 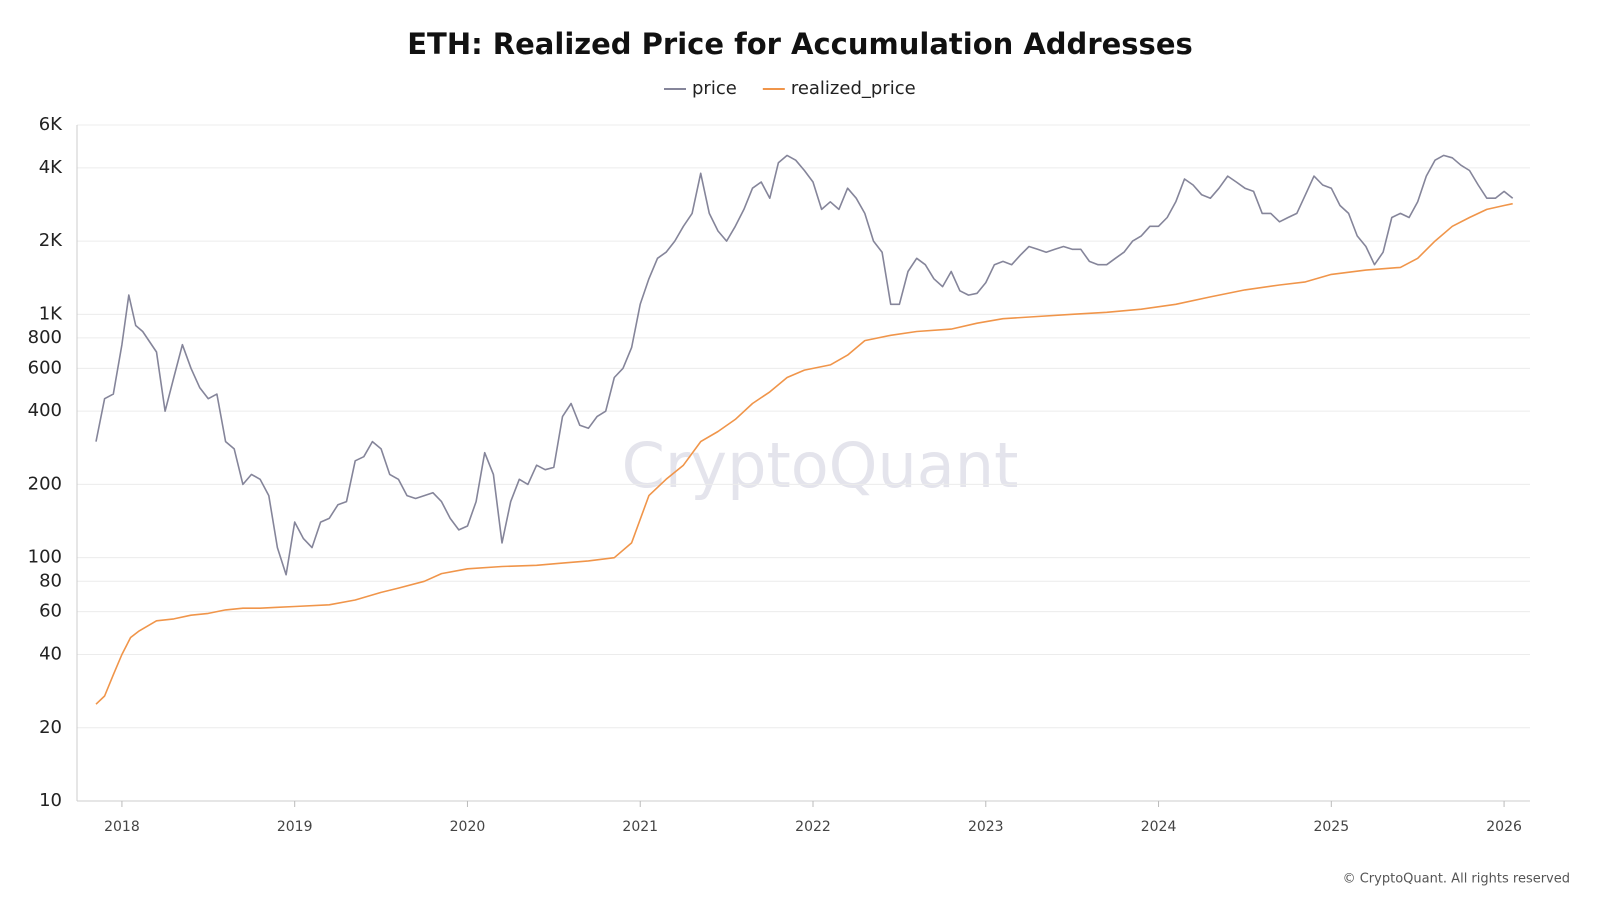 What do you see at coordinates (51, 124) in the screenshot?
I see `y-tick-label: 6K` at bounding box center [51, 124].